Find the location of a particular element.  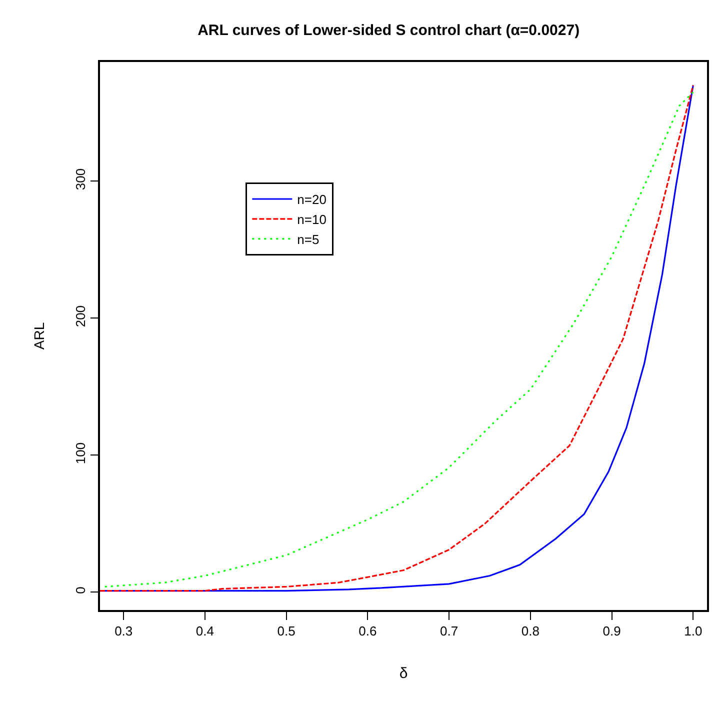

legend-label: n=5 is located at coordinates (308, 239).